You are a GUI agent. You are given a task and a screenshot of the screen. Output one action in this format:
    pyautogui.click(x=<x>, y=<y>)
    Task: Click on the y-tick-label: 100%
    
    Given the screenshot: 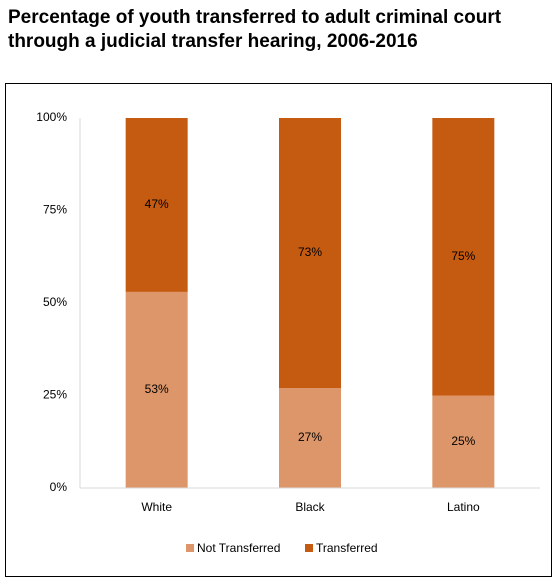 What is the action you would take?
    pyautogui.click(x=51, y=117)
    